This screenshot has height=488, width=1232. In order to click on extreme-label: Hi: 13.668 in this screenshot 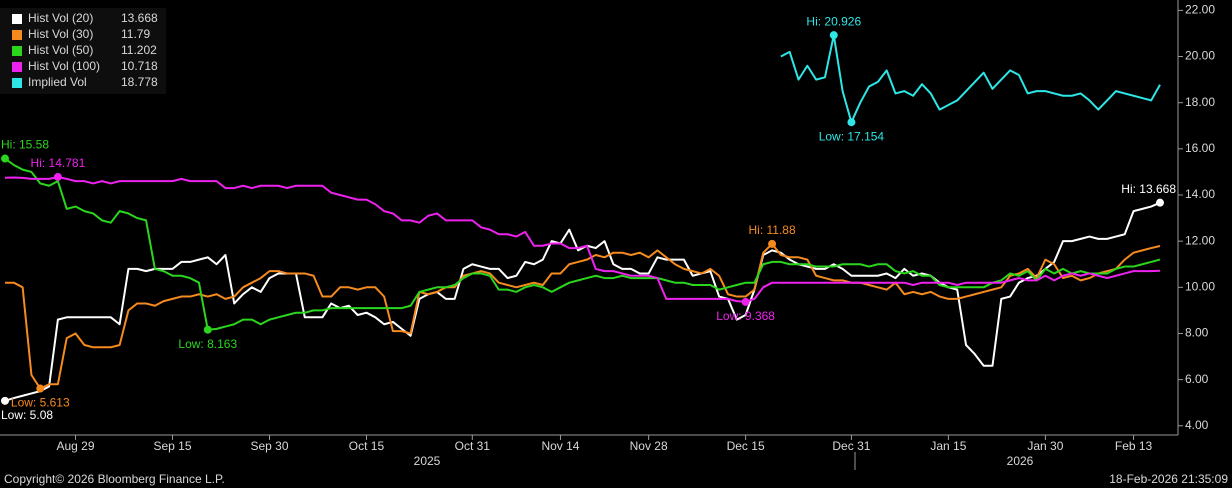, I will do `click(1148, 189)`.